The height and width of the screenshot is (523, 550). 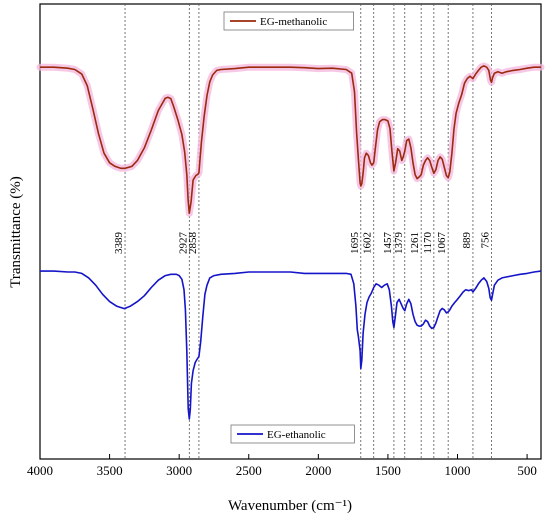 I want to click on peak-label: 1457, so click(x=388, y=243).